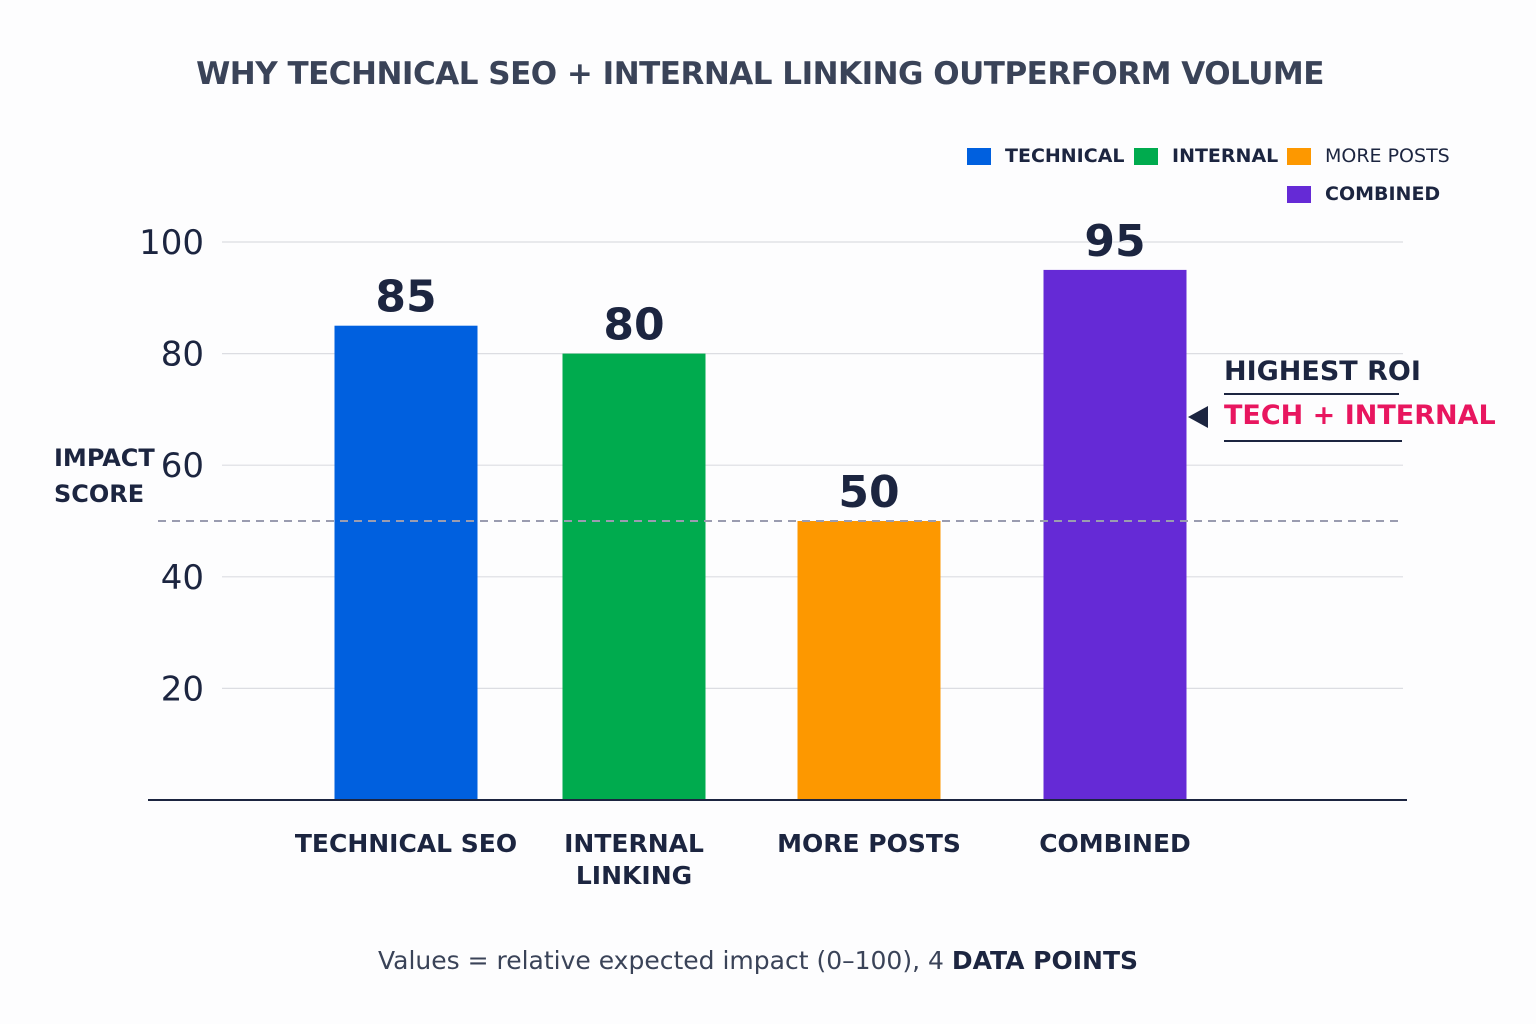  I want to click on bar-more-posts, so click(869, 660).